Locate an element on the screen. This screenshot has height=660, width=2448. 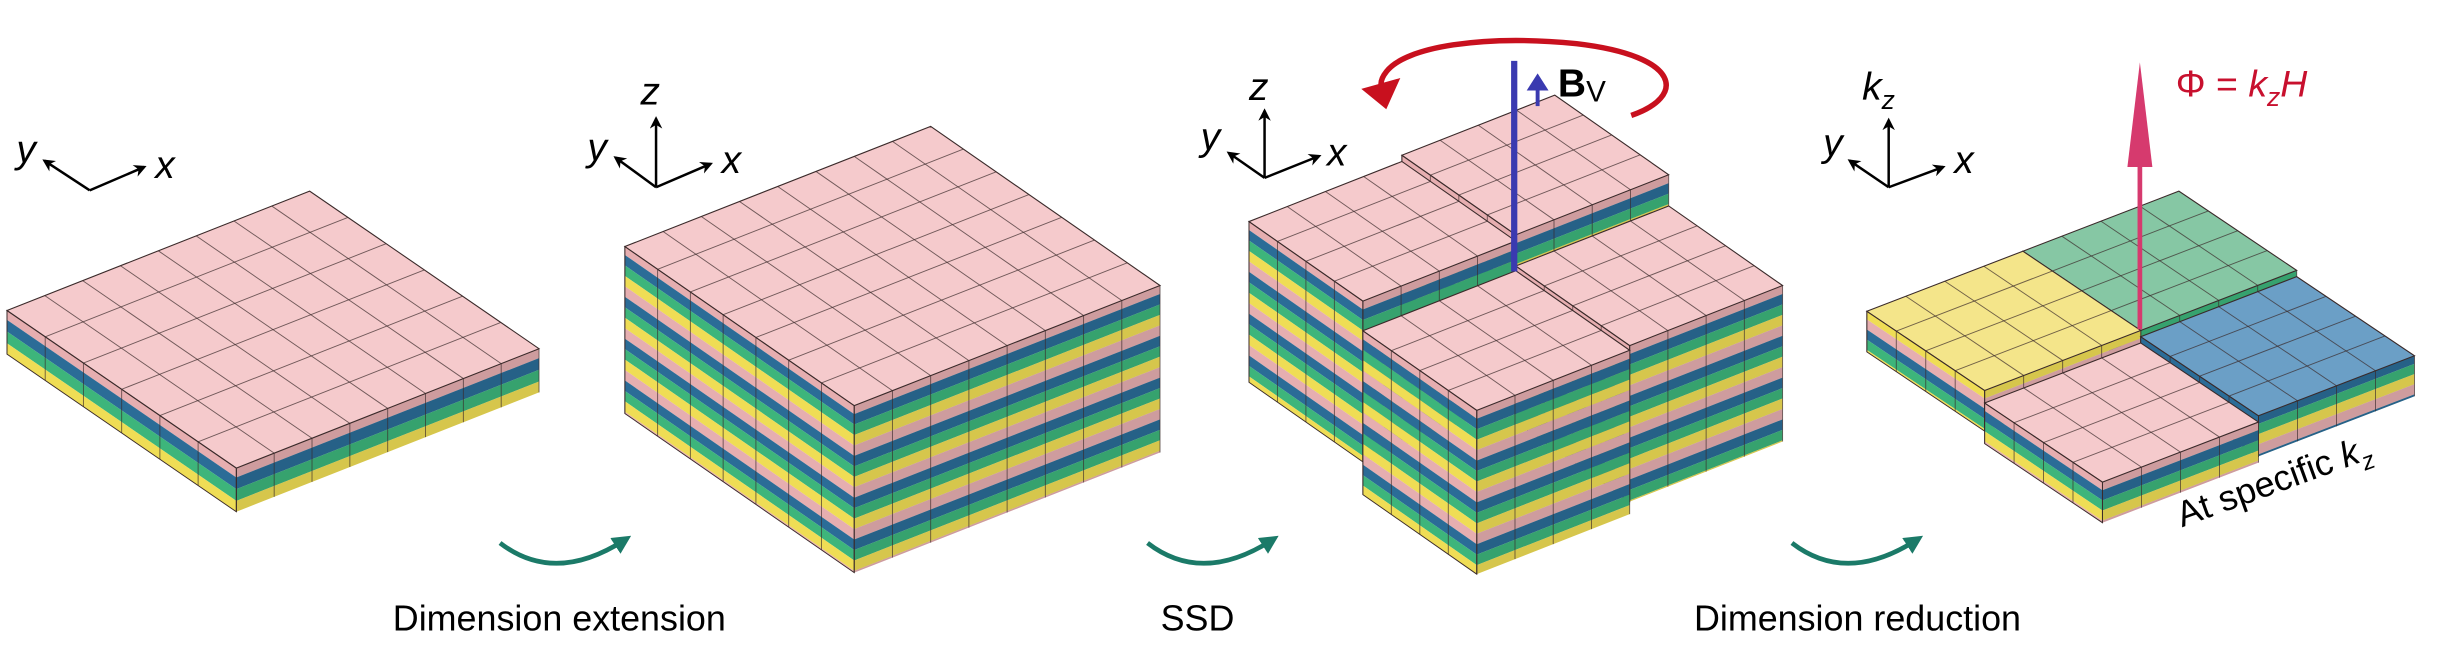
extended-block is located at coordinates (892, 349).